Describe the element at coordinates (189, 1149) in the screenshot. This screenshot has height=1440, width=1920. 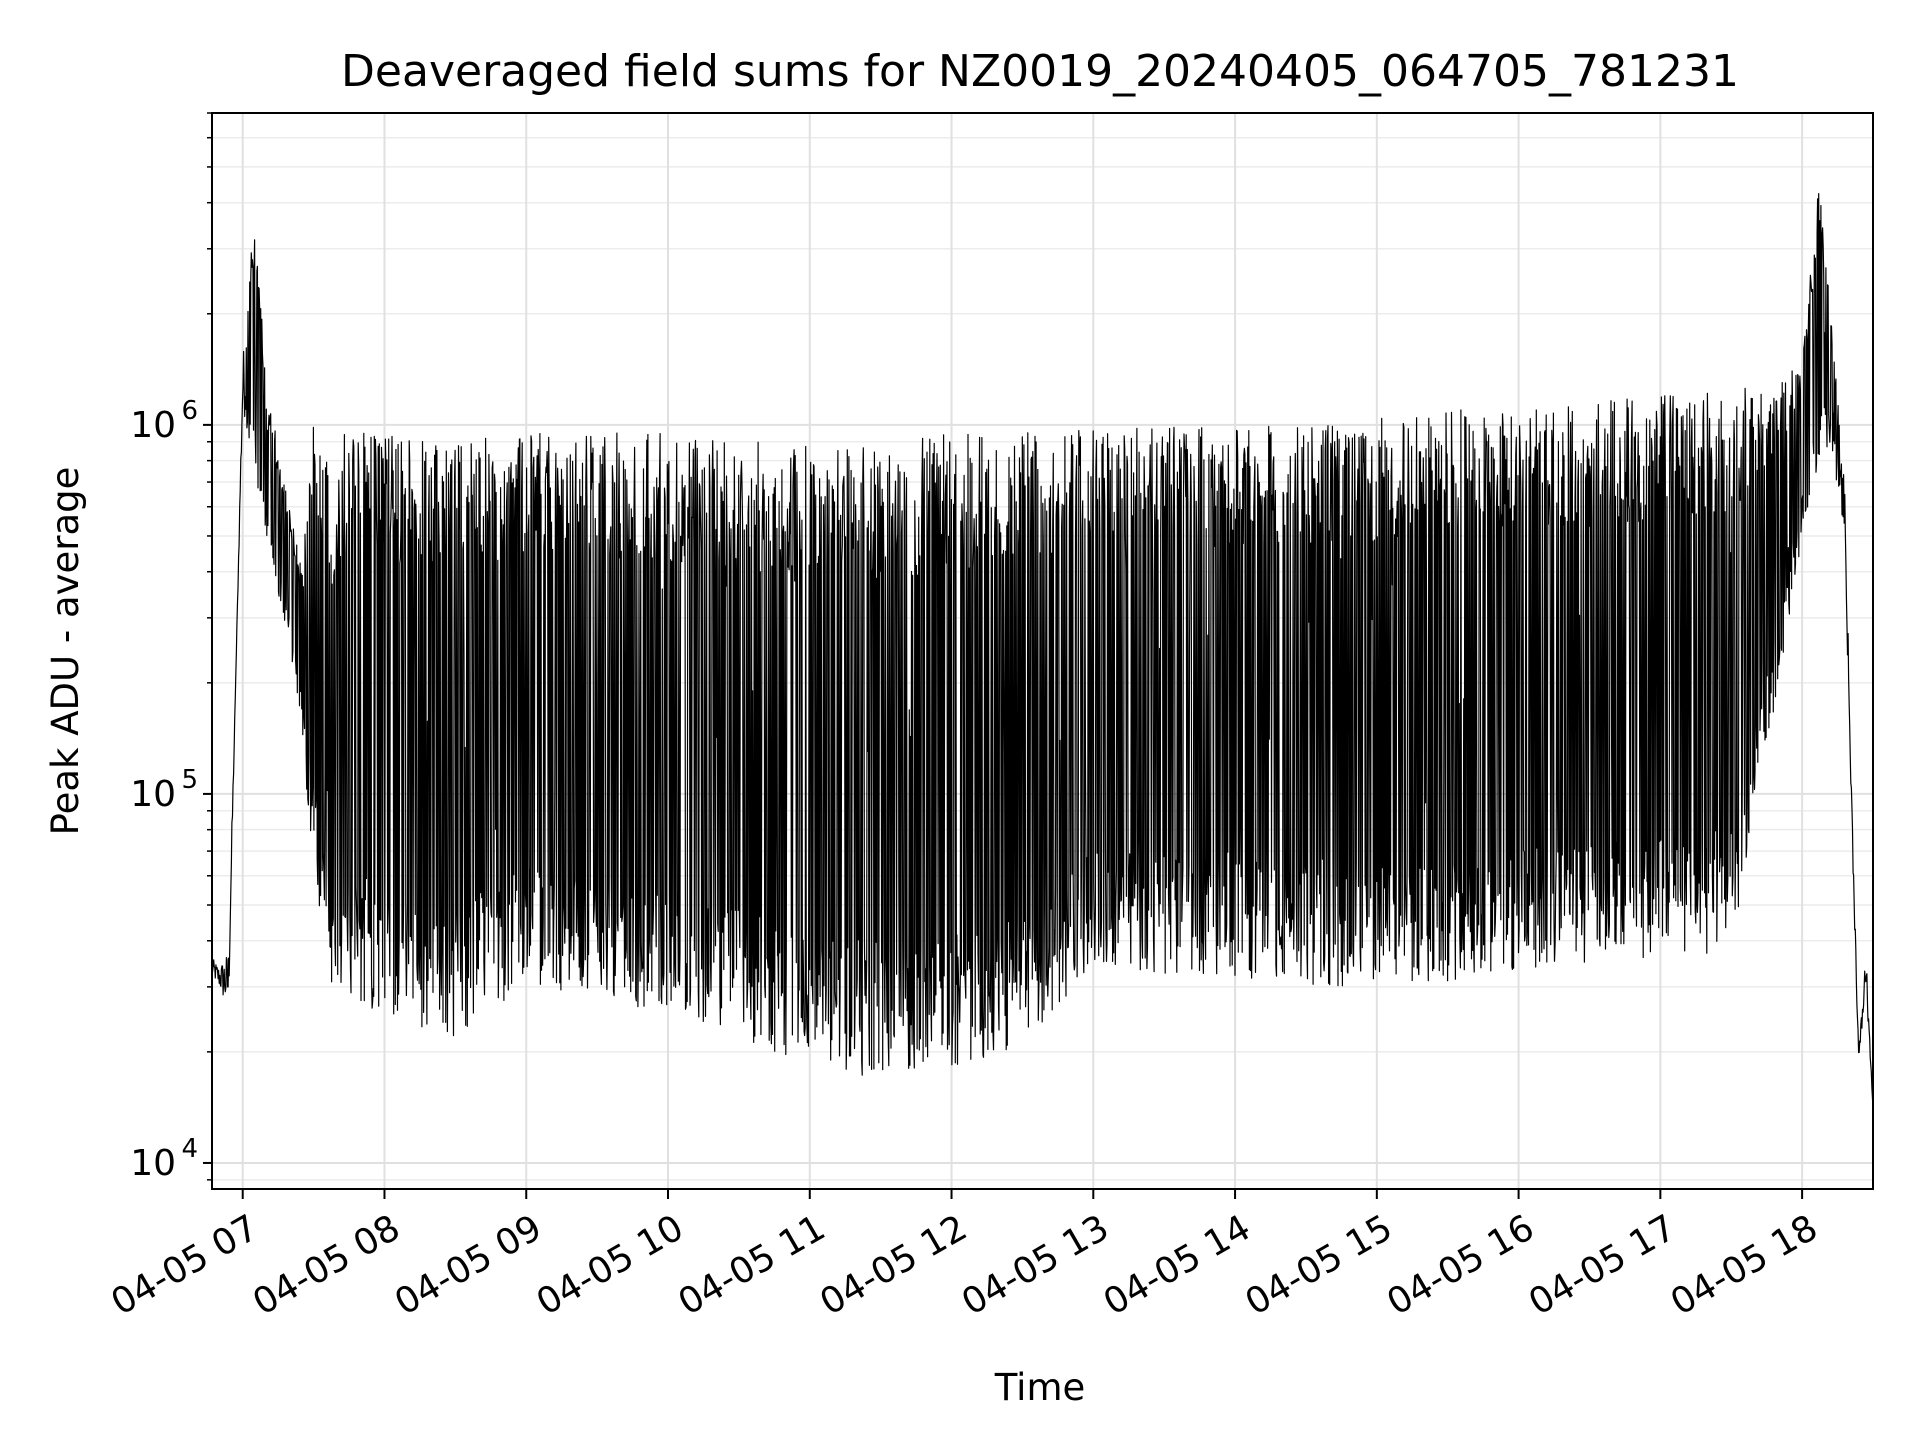
I see `y-tick-exponent: 4` at that location.